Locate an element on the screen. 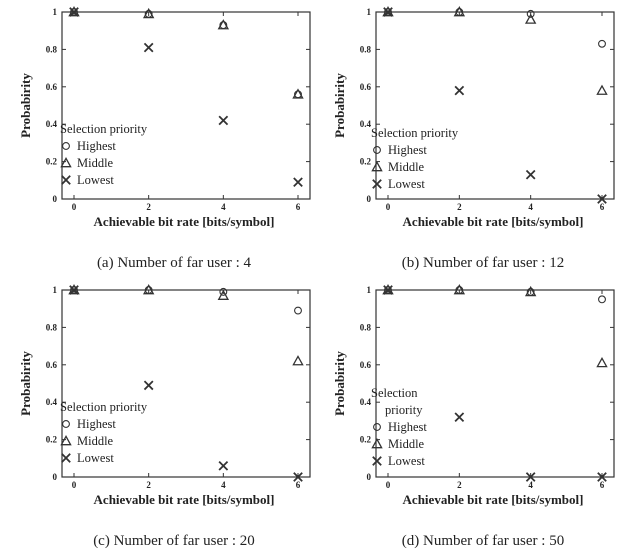  legend-title: priority is located at coordinates (404, 410).